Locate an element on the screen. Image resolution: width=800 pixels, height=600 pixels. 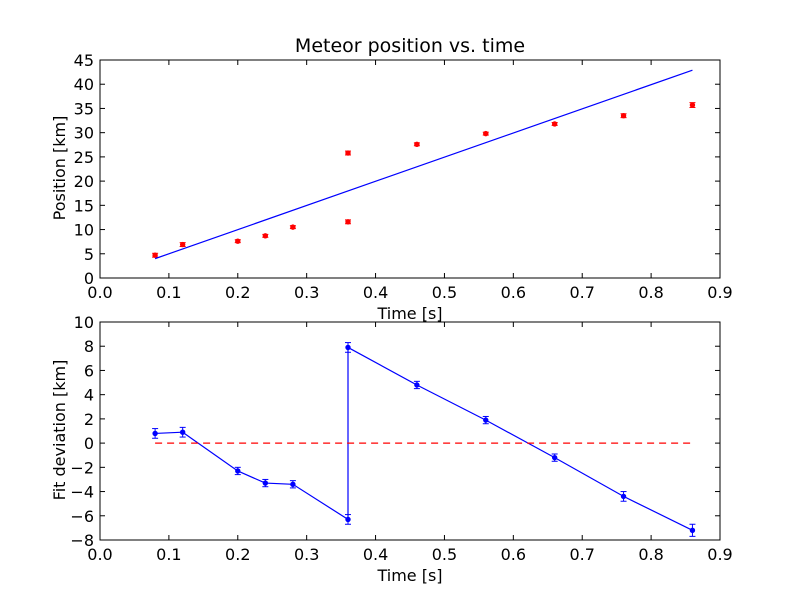
chart-title: Meteor position vs. time is located at coordinates (410, 46).